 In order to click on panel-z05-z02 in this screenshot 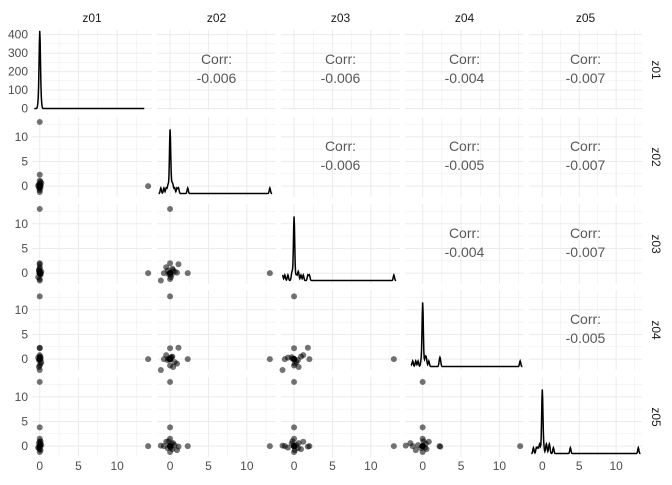, I will do `click(216, 417)`.